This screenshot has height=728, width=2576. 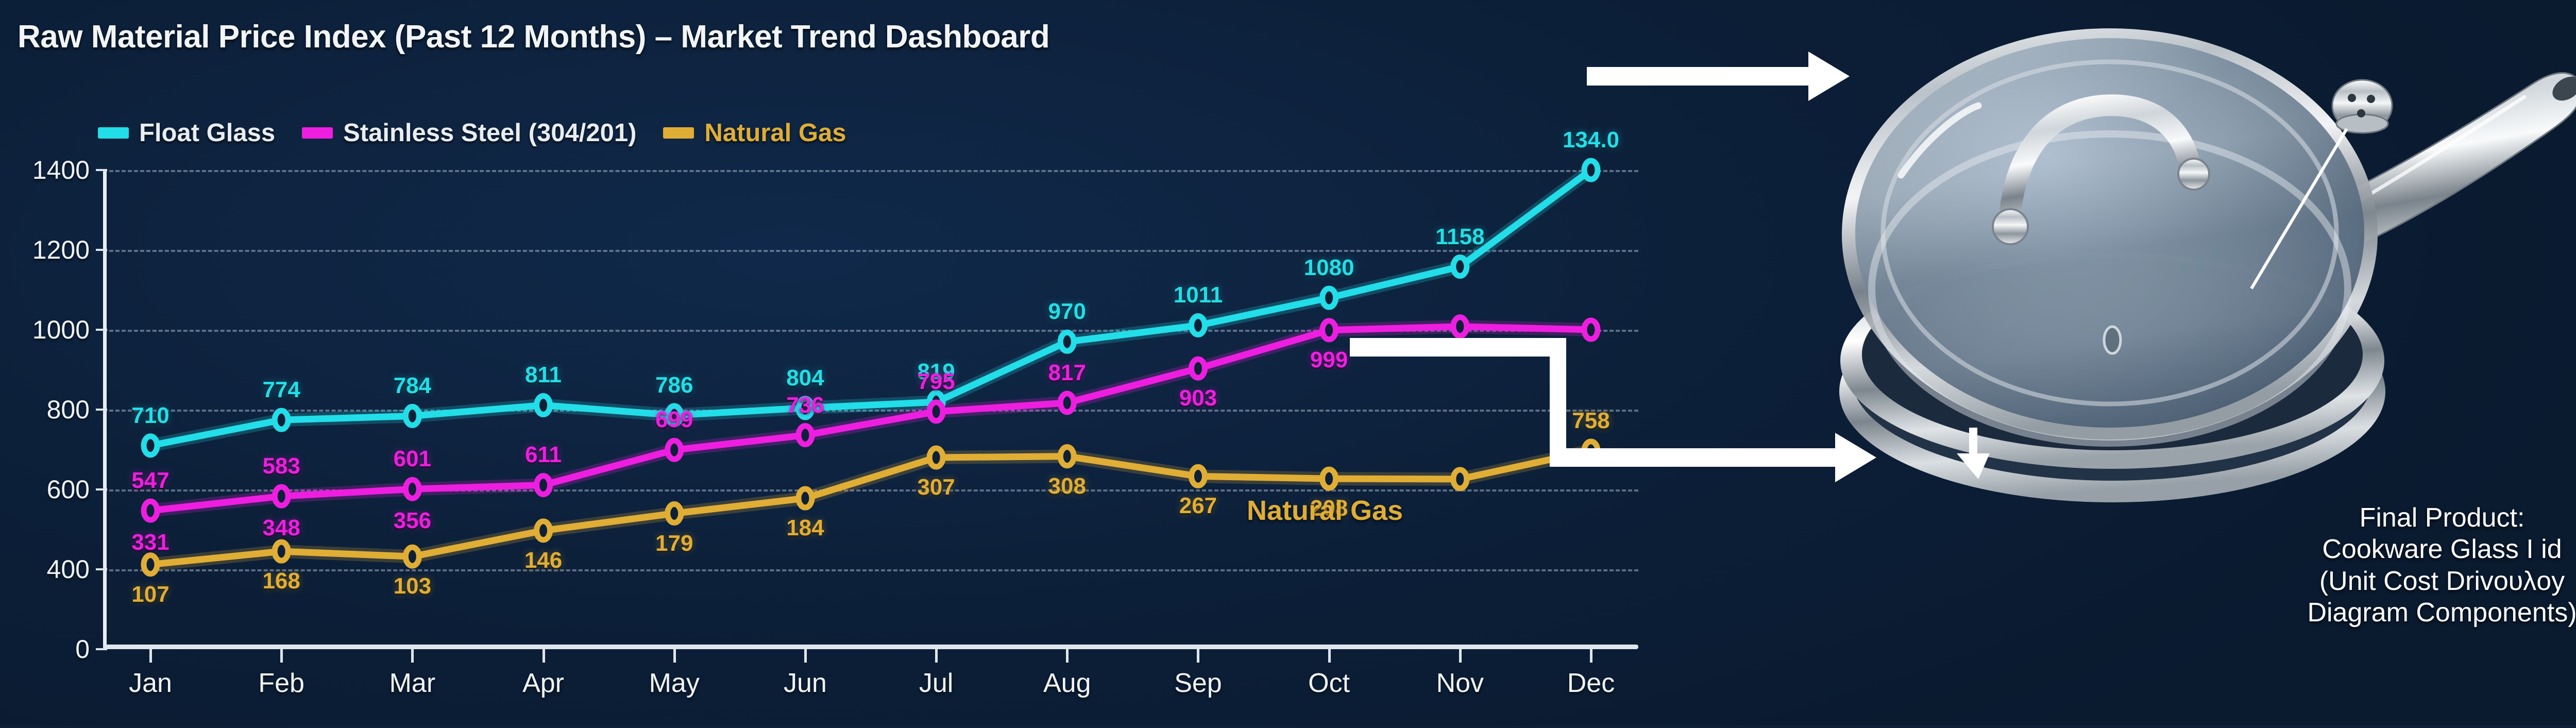 I want to click on x-axis-line, so click(x=870, y=647).